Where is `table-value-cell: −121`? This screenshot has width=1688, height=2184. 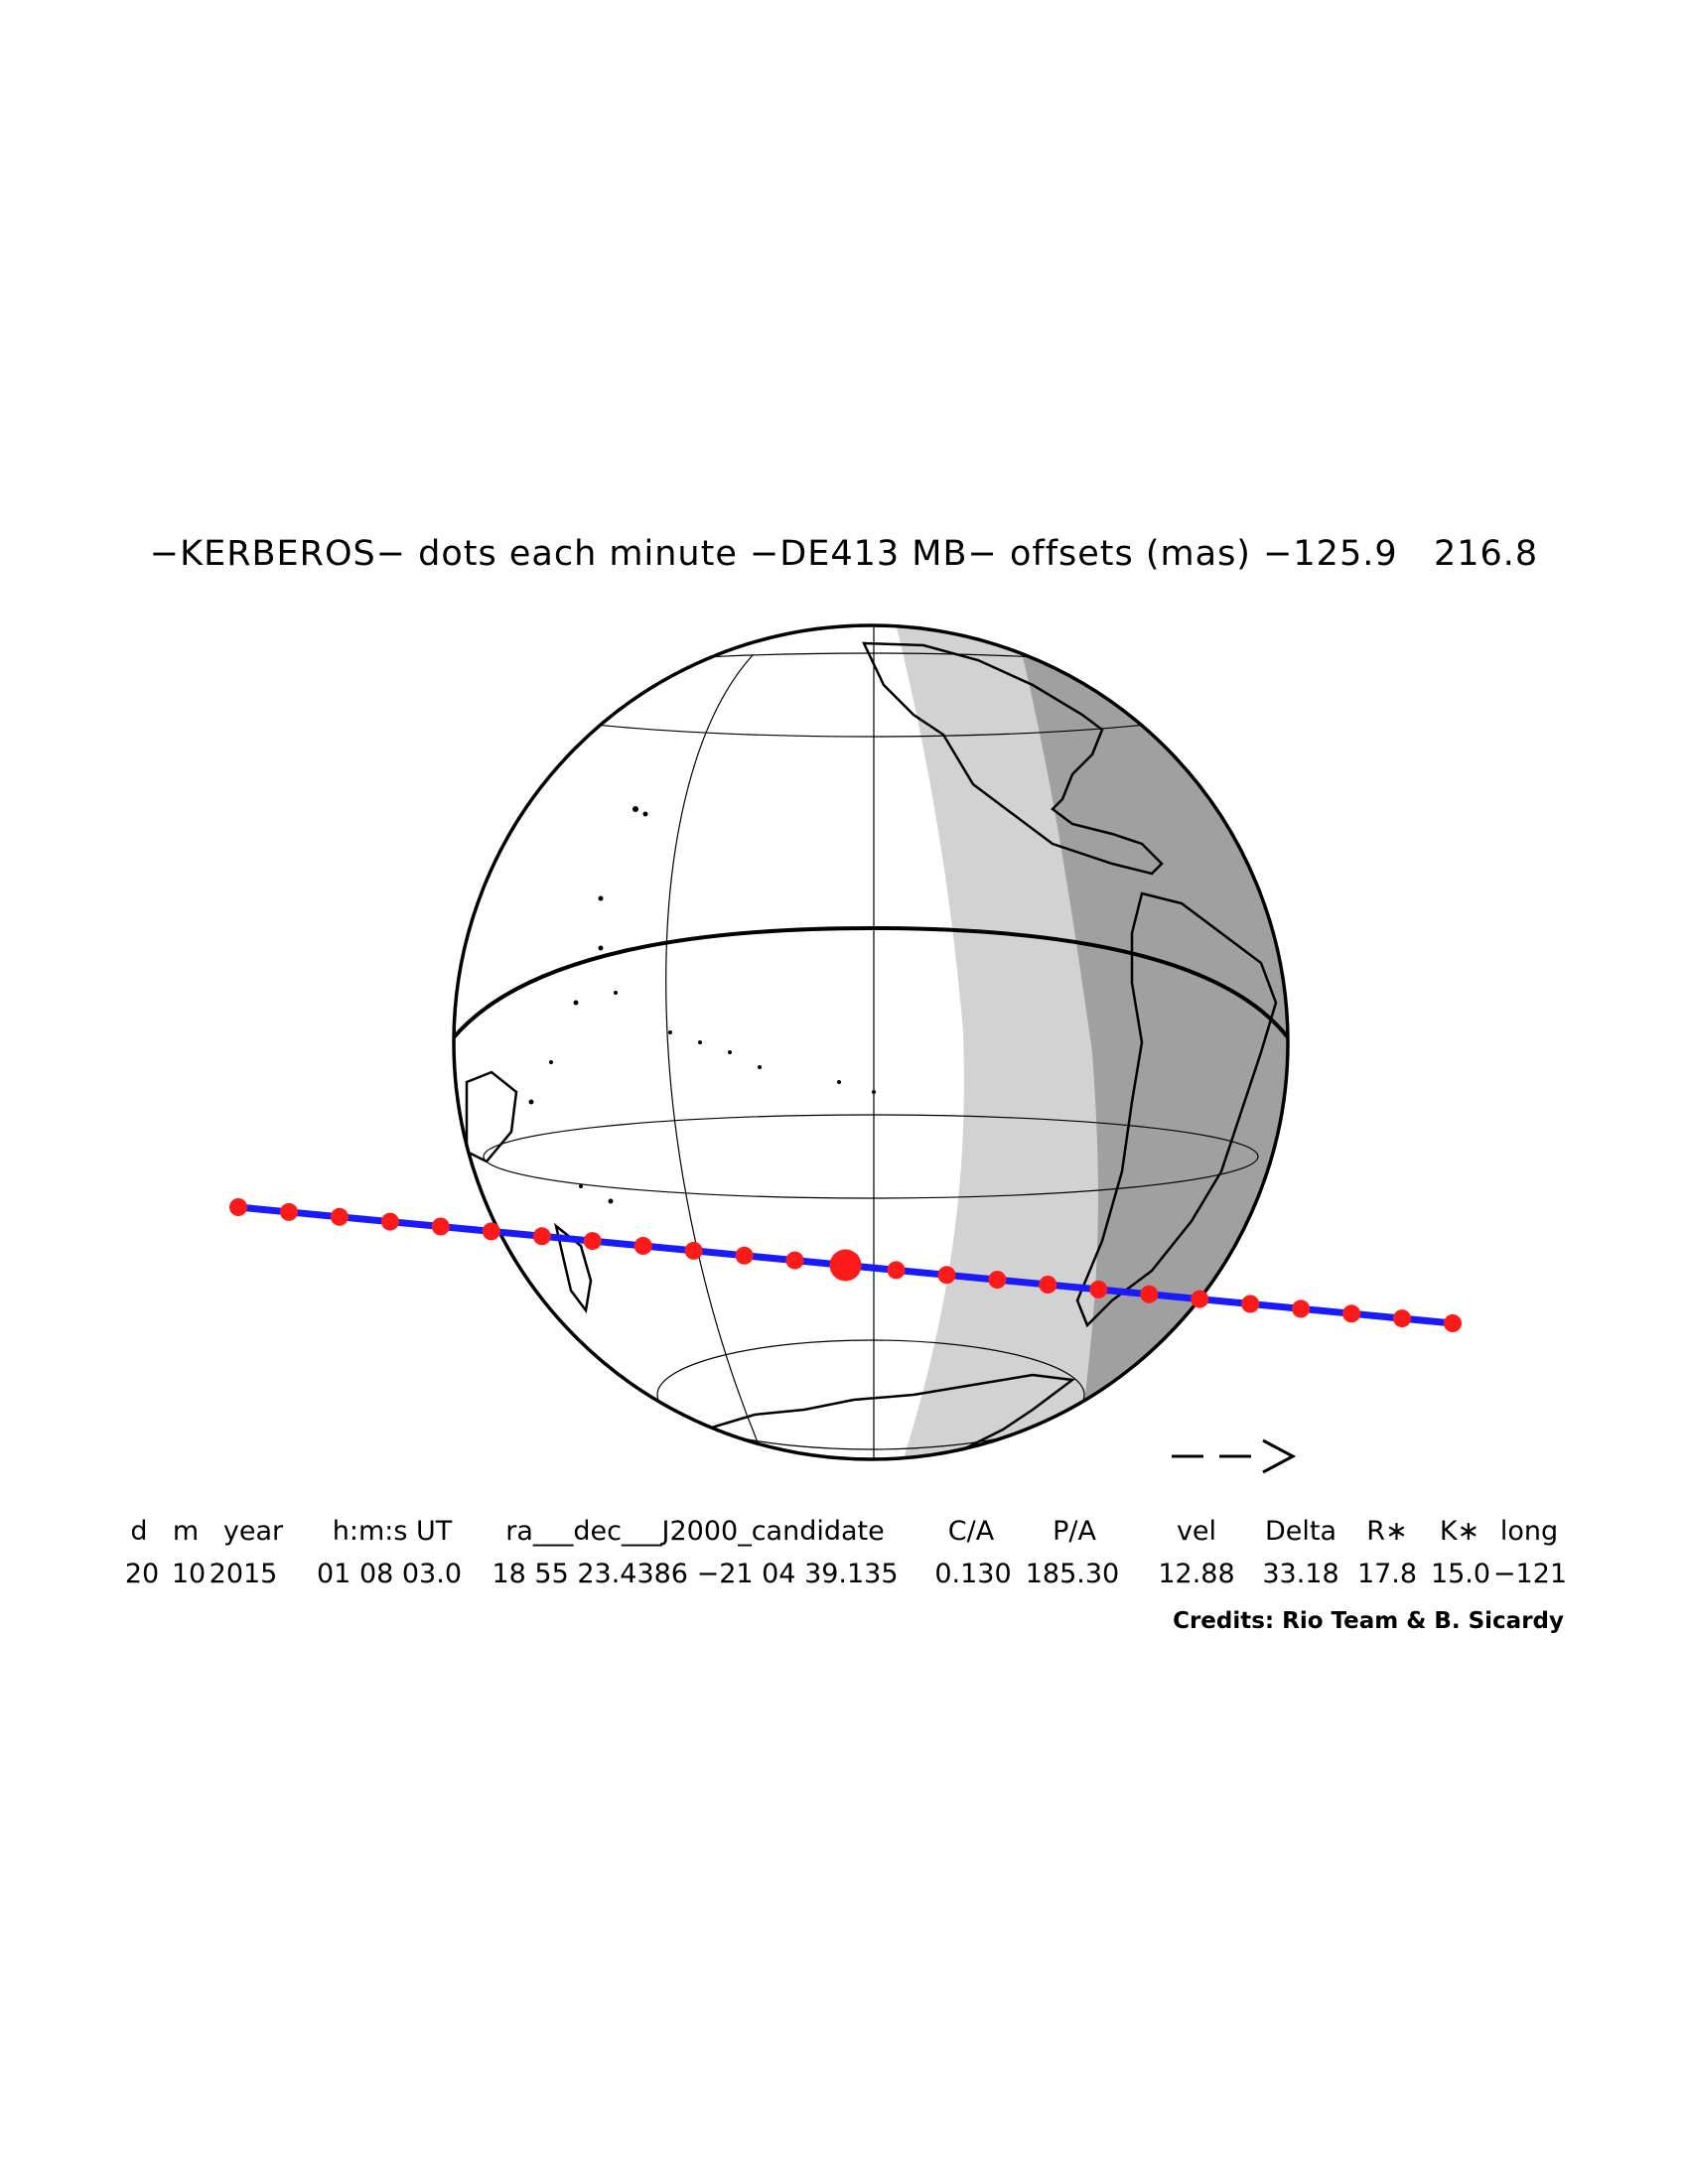 table-value-cell: −121 is located at coordinates (1530, 1574).